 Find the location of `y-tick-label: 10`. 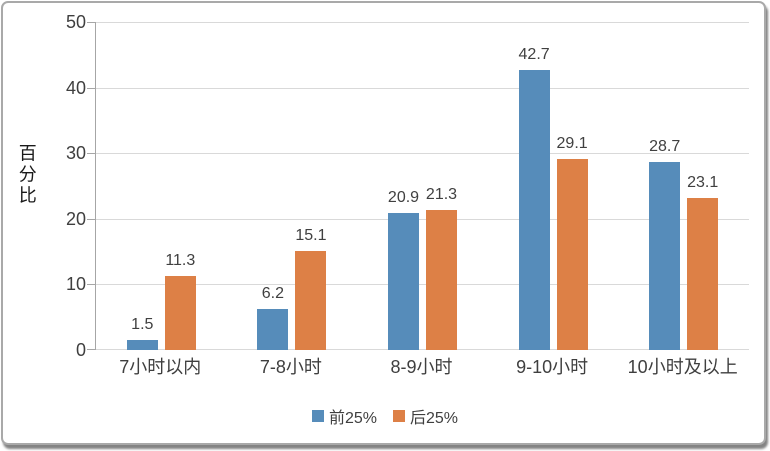

y-tick-label: 10 is located at coordinates (75, 284).